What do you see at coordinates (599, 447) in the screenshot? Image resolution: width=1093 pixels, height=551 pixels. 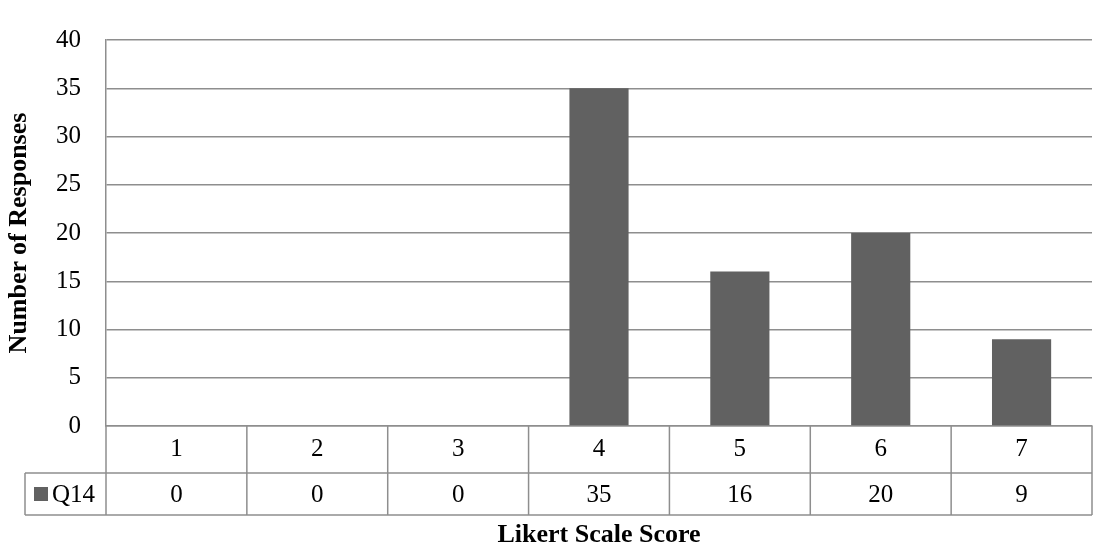 I see `x-tick-label: 4` at bounding box center [599, 447].